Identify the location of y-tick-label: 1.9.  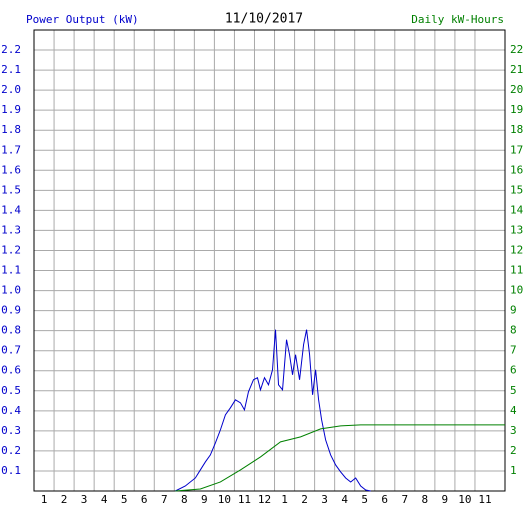
(11, 109).